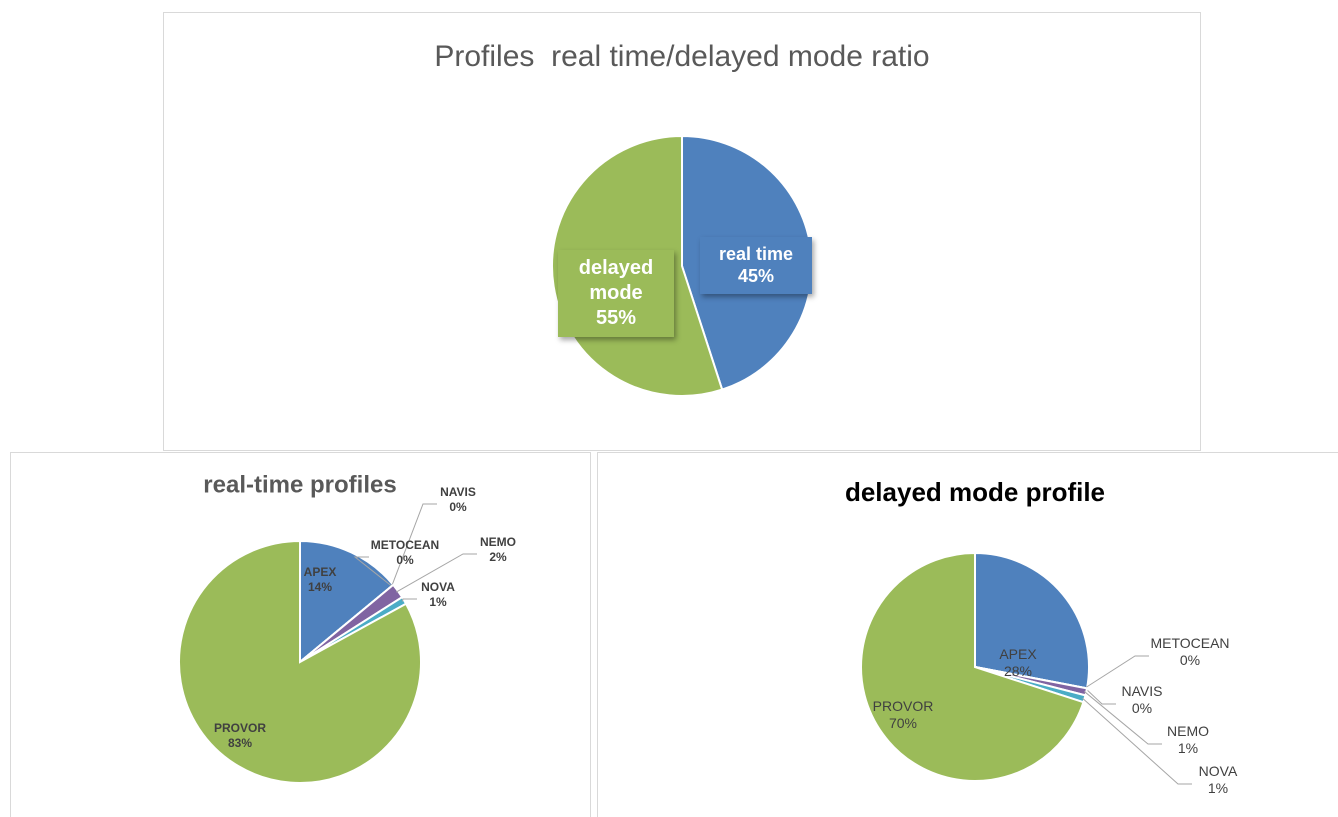 The height and width of the screenshot is (817, 1338). Describe the element at coordinates (756, 276) in the screenshot. I see `label-value: 45%` at that location.